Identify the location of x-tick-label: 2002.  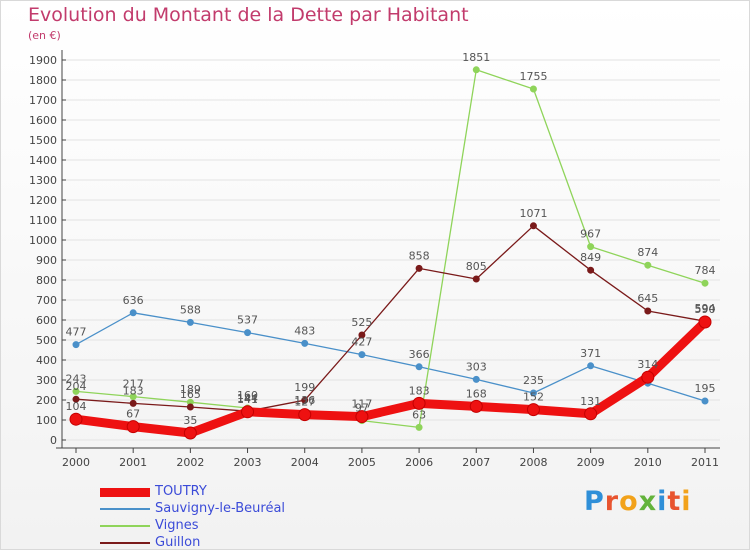
(190, 462).